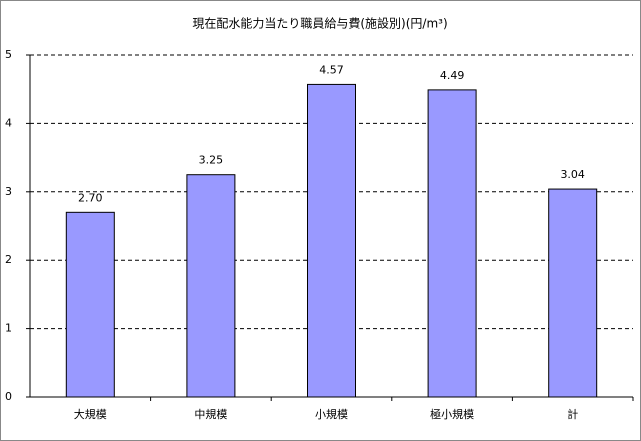 This screenshot has width=641, height=441. I want to click on y-tick-label: 5, so click(8, 54).